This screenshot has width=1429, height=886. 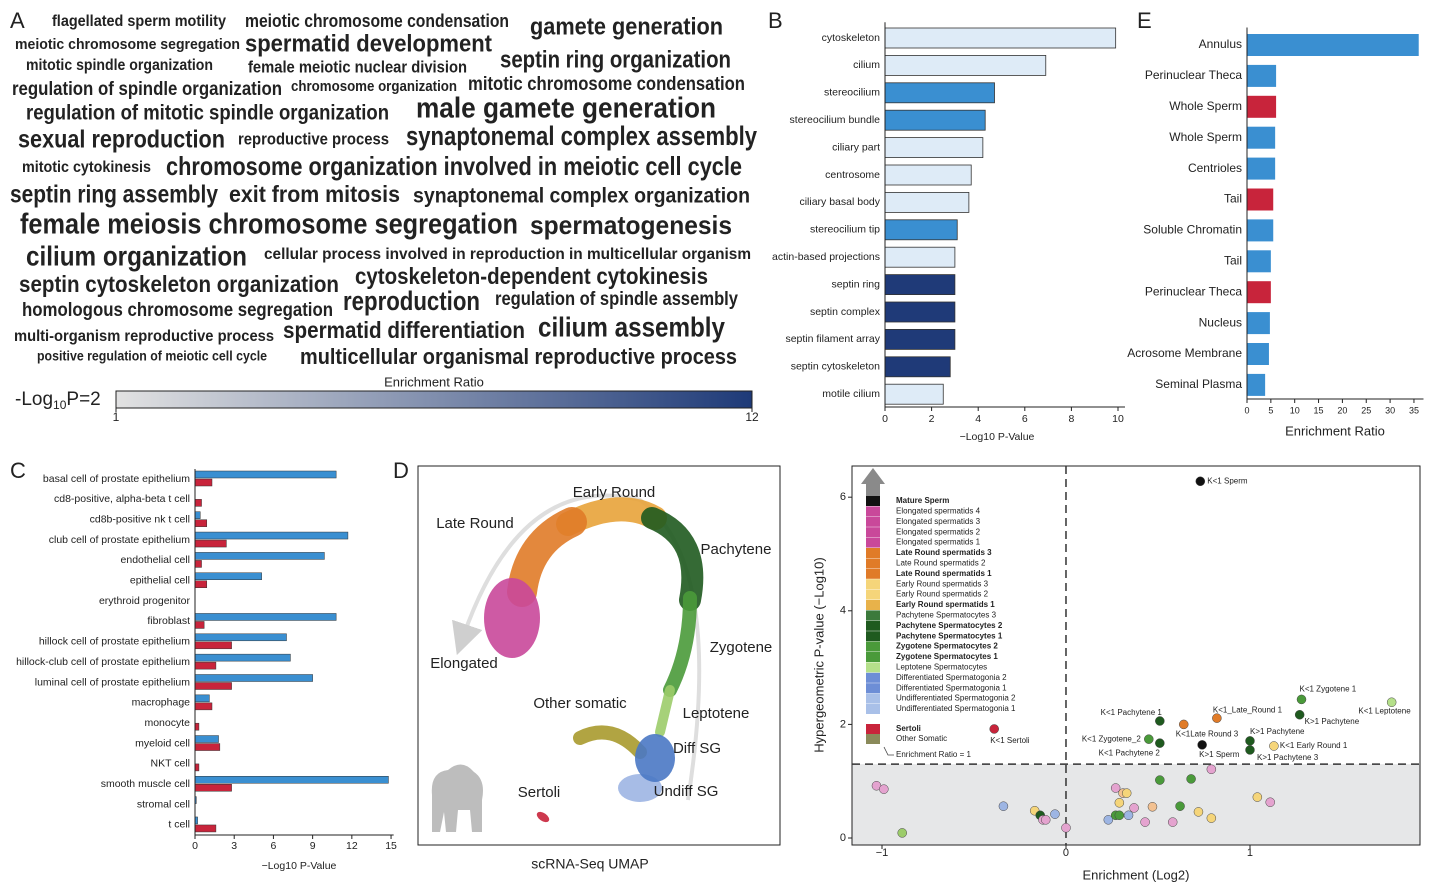 What do you see at coordinates (234, 846) in the screenshot?
I see `x-tick-label: 3` at bounding box center [234, 846].